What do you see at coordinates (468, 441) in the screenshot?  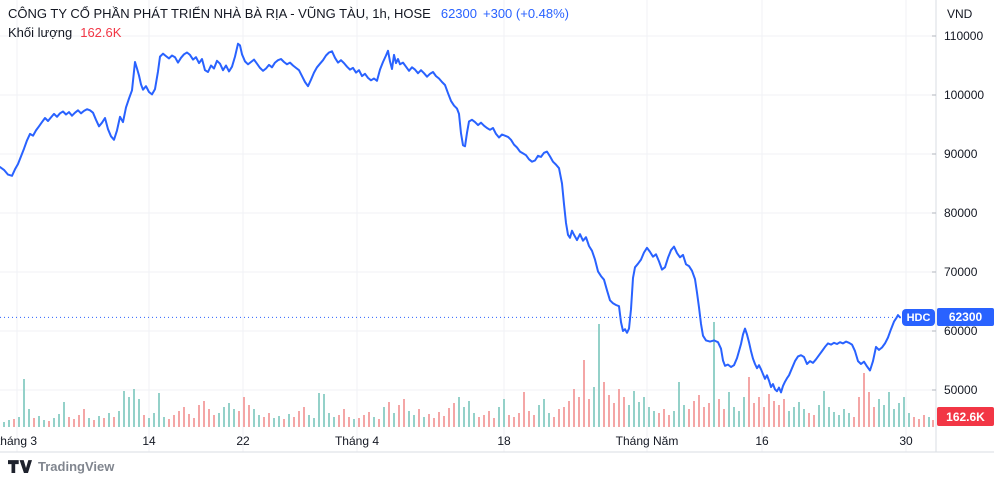 I see `time-axis: tháng 3 14 22 Tháng 4 18 Tháng Năm 16 30` at bounding box center [468, 441].